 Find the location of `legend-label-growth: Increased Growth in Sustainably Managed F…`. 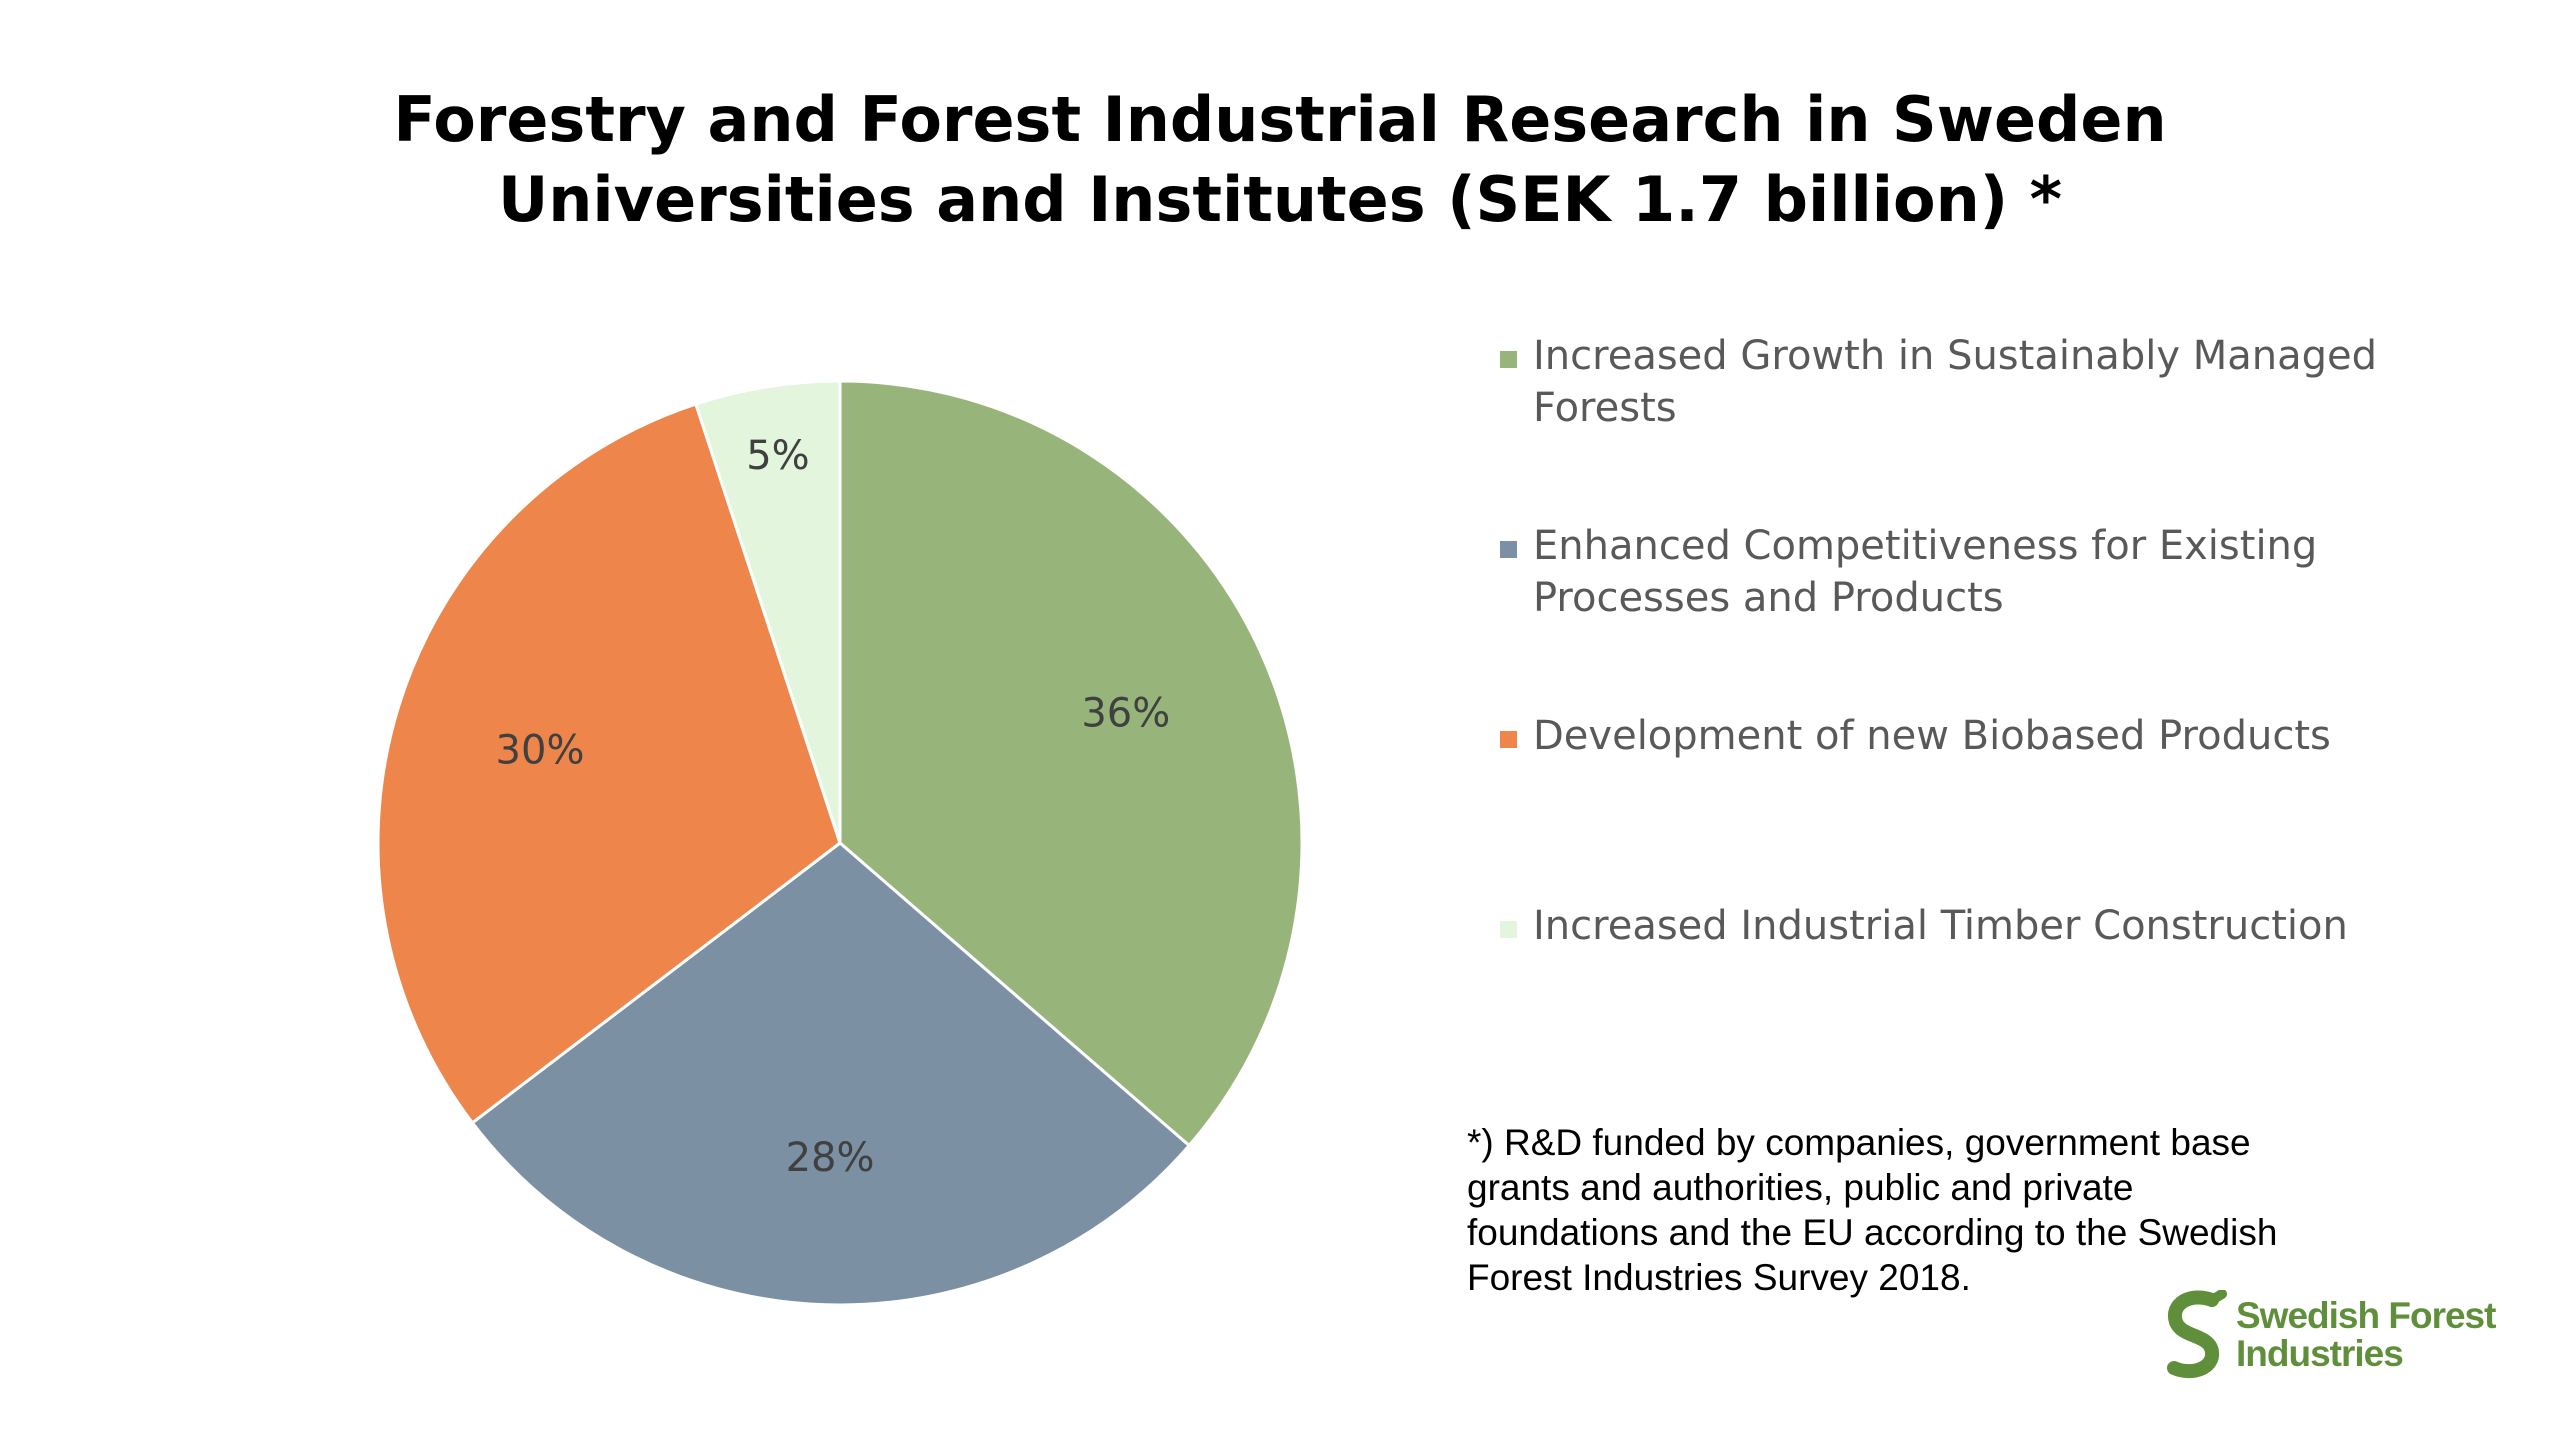

legend-label-growth: Increased Growth in Sustainably Managed F… is located at coordinates (1955, 382).